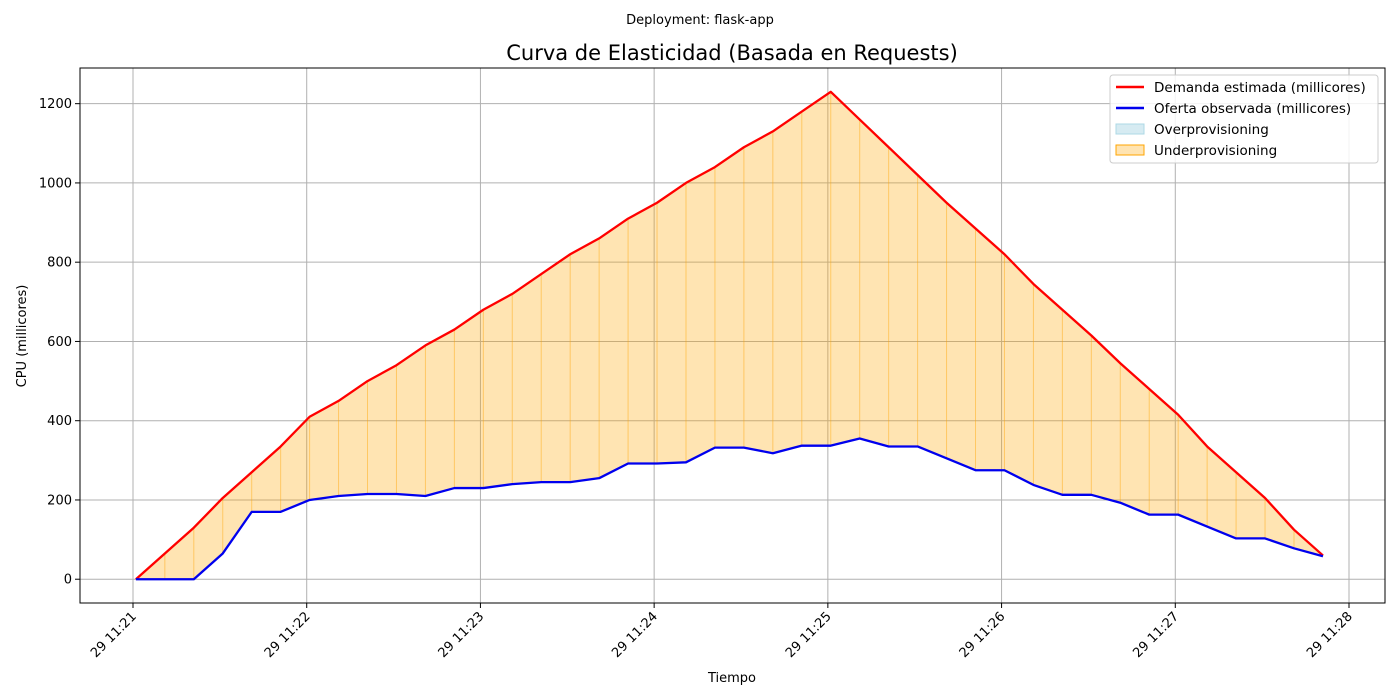 Image resolution: width=1400 pixels, height=700 pixels. I want to click on legend-swatch-over, so click(1130, 129).